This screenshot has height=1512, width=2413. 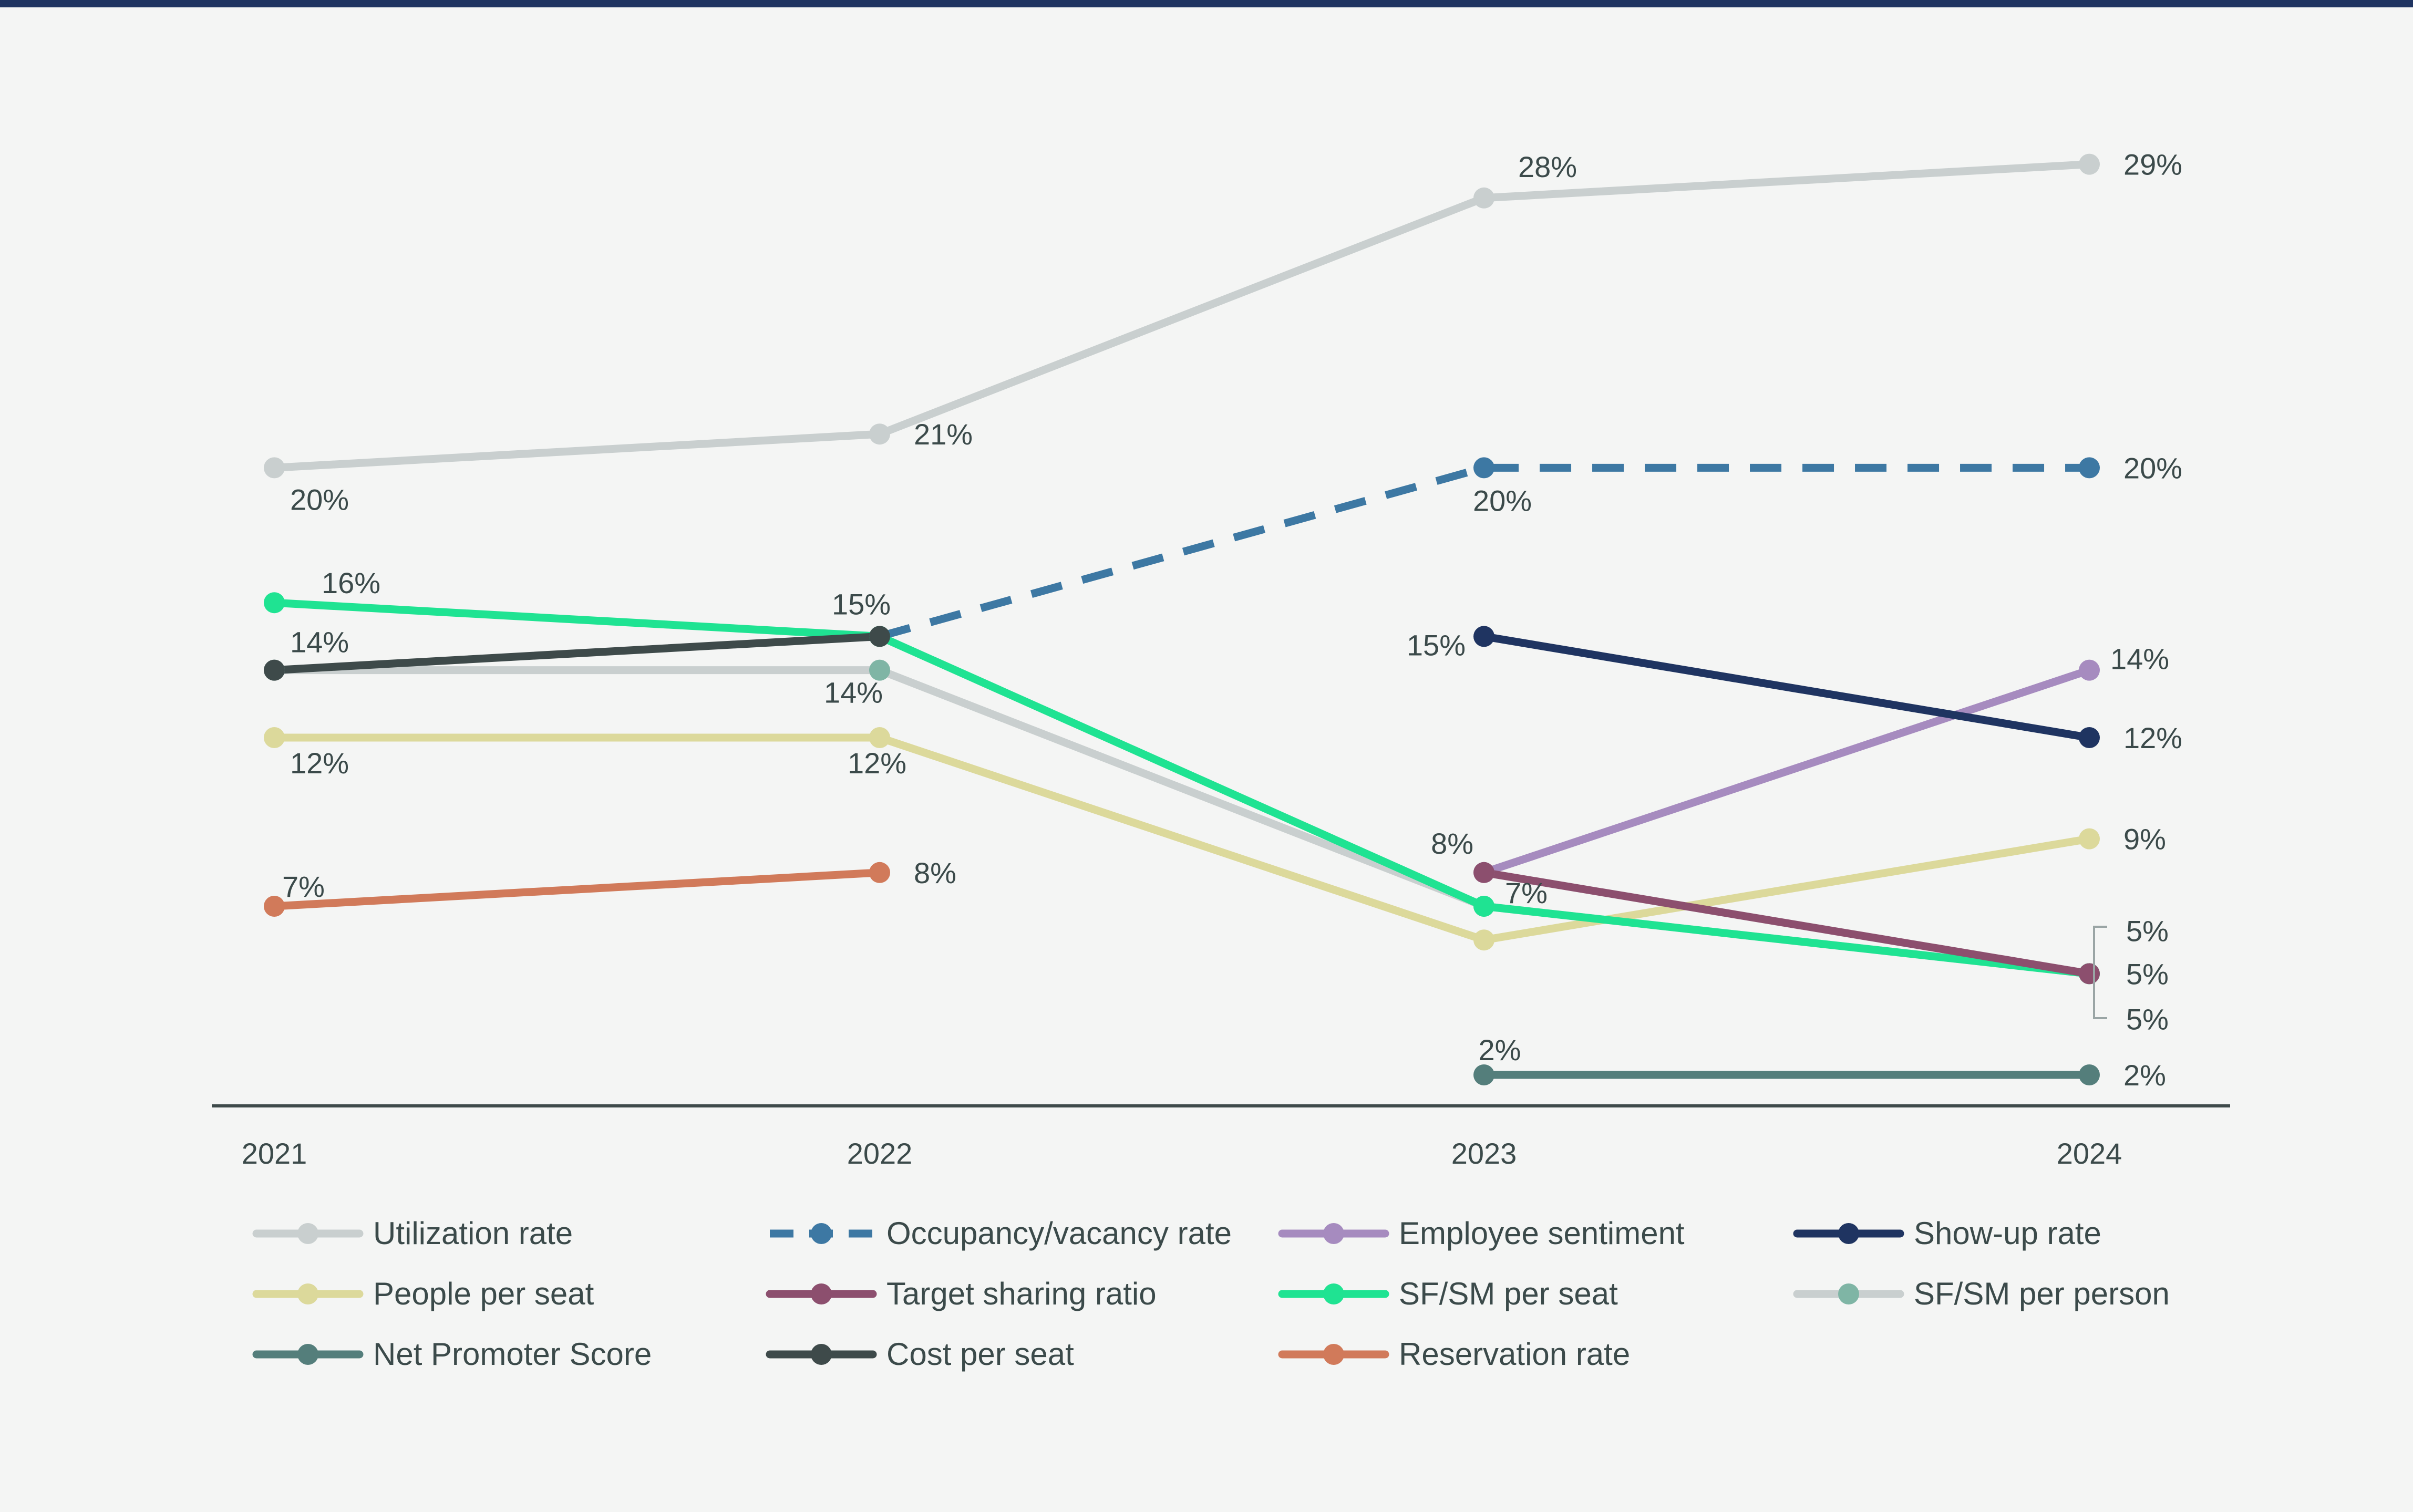 What do you see at coordinates (2144, 1075) in the screenshot?
I see `data-label-net-promoter-score-2024: 2%` at bounding box center [2144, 1075].